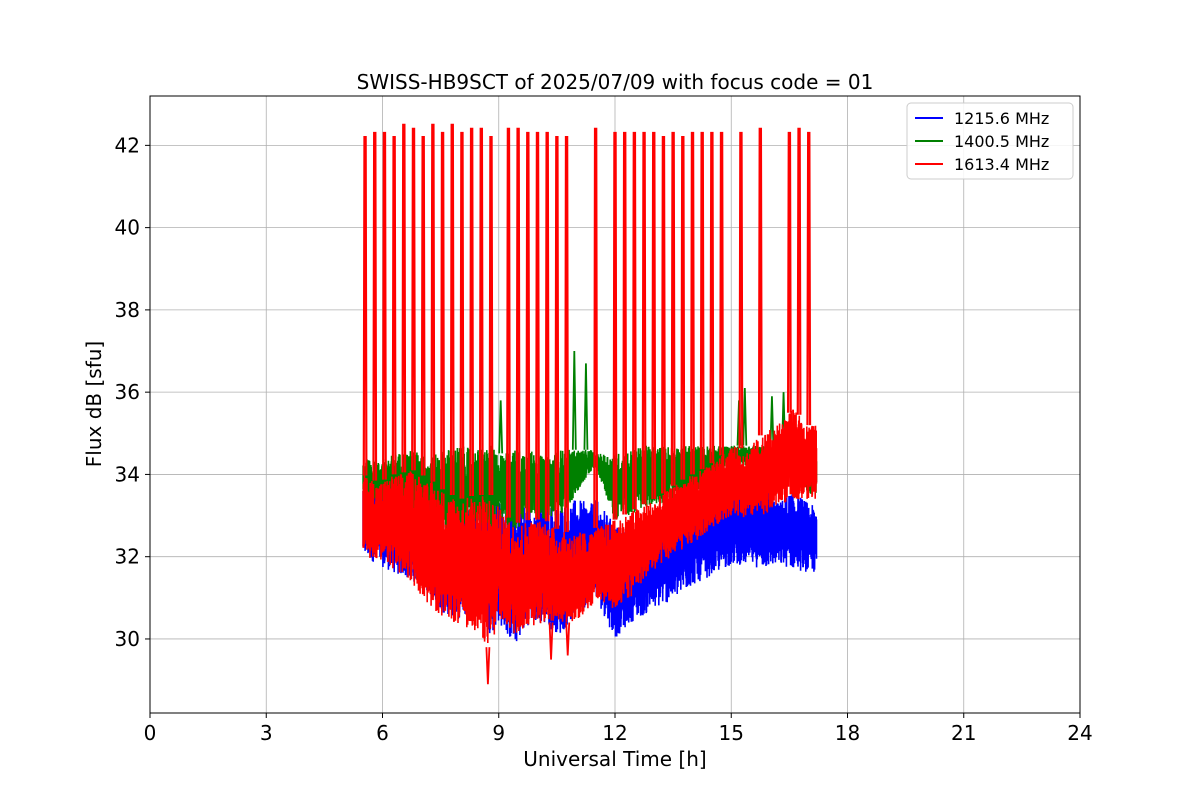 This screenshot has width=1200, height=800. I want to click on x-axis-label: Universal Time [h], so click(614, 759).